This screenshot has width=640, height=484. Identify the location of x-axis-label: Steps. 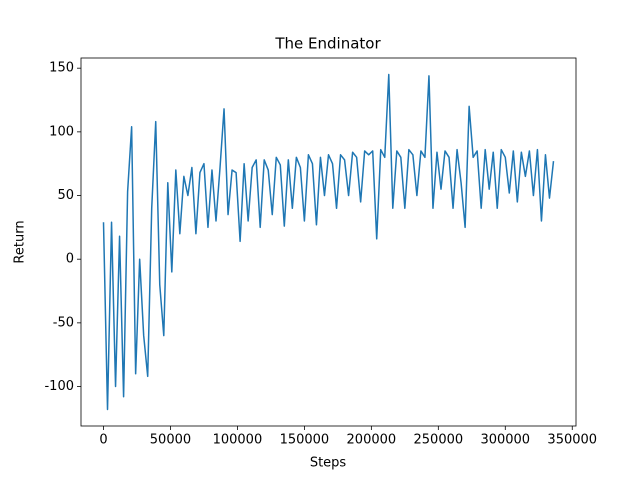
(328, 463).